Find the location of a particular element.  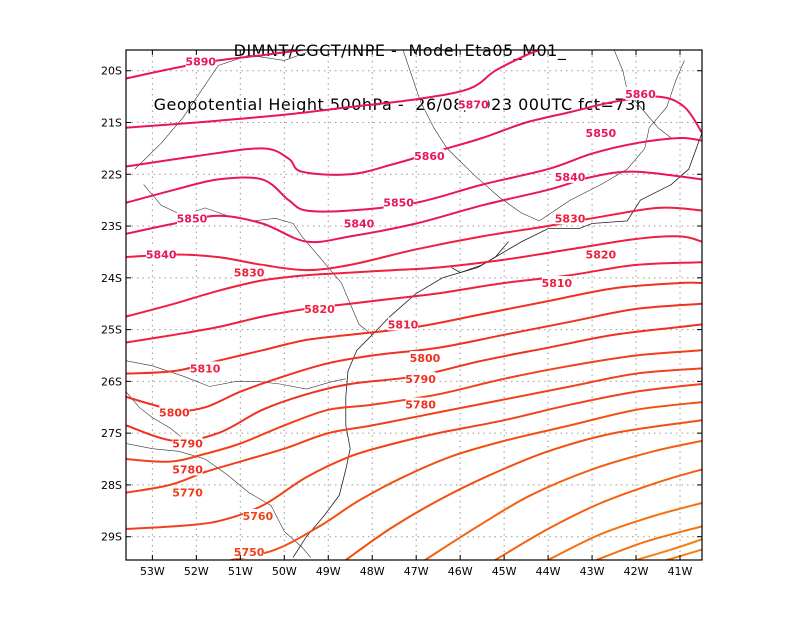

border-c is located at coordinates (236, 375).